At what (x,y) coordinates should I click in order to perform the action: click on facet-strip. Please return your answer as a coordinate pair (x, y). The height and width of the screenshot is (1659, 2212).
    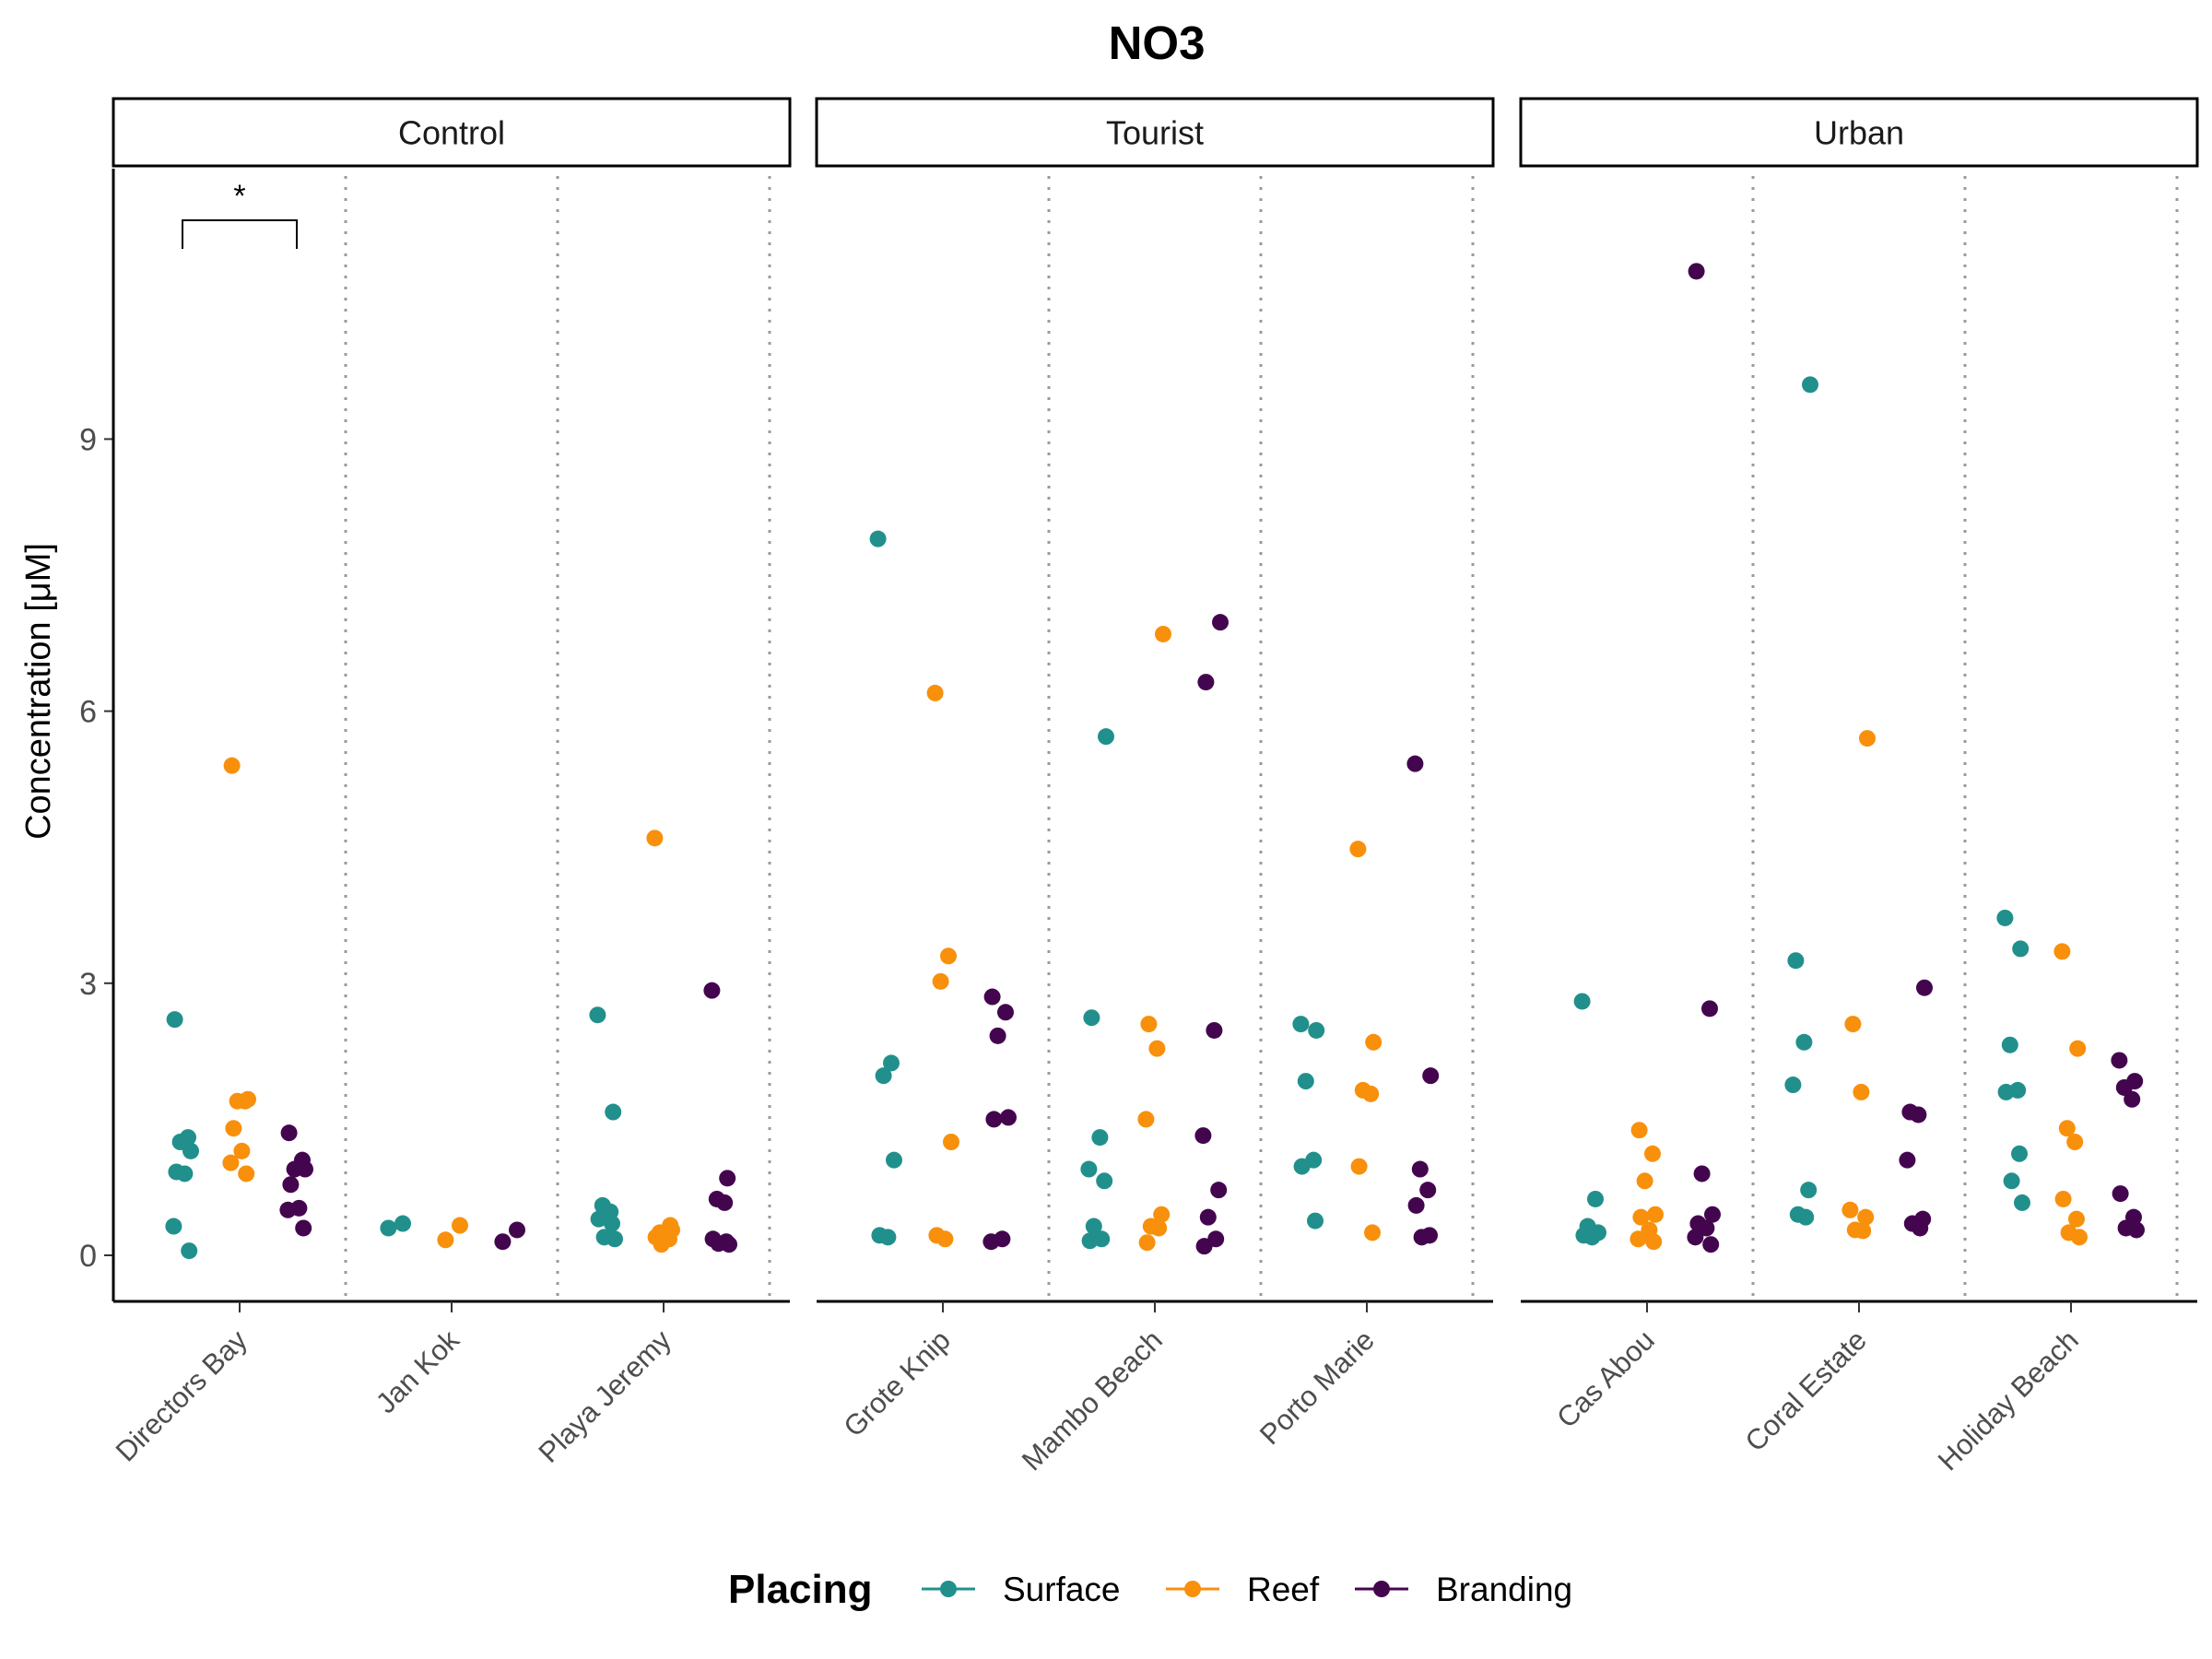
    Looking at the image, I should click on (1859, 132).